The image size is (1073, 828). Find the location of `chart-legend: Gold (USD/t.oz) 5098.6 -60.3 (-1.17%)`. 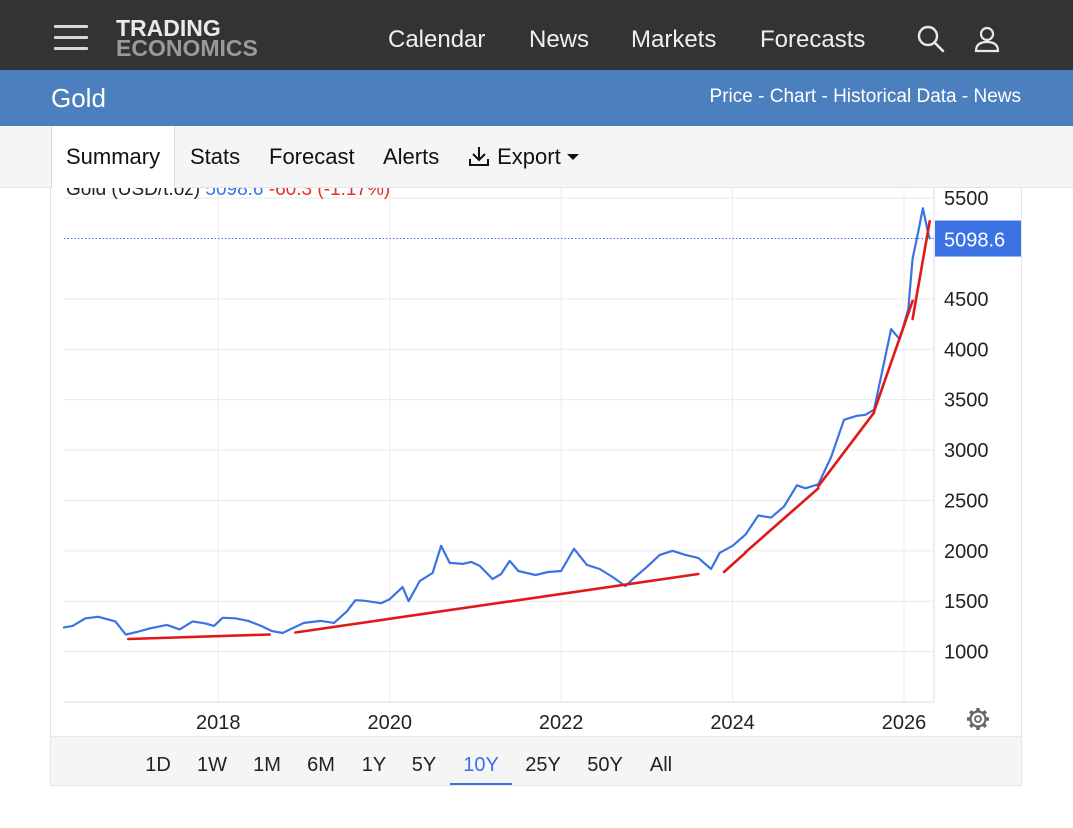

chart-legend: Gold (USD/t.oz) 5098.6 -60.3 (-1.17%) is located at coordinates (228, 194).